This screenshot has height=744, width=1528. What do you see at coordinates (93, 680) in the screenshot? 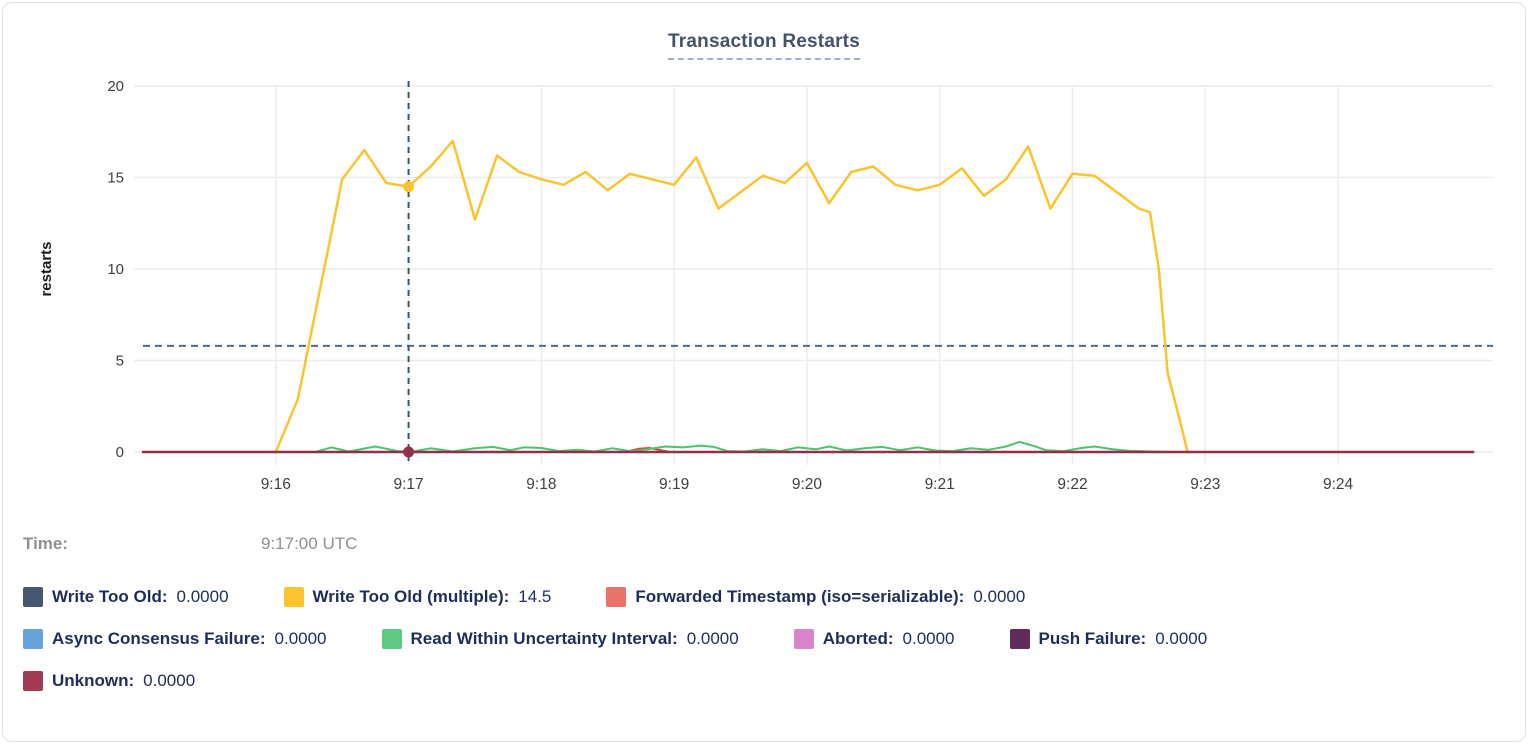
I see `legend-label: Unknown:` at bounding box center [93, 680].